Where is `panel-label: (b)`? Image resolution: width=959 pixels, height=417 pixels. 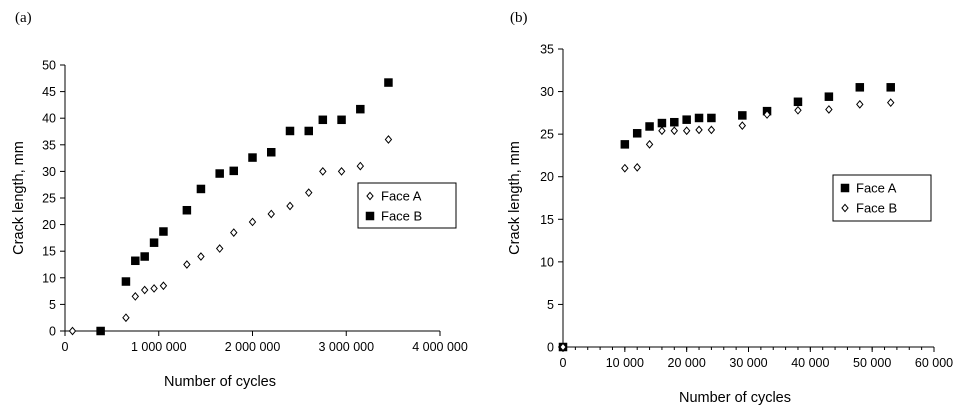 panel-label: (b) is located at coordinates (519, 18).